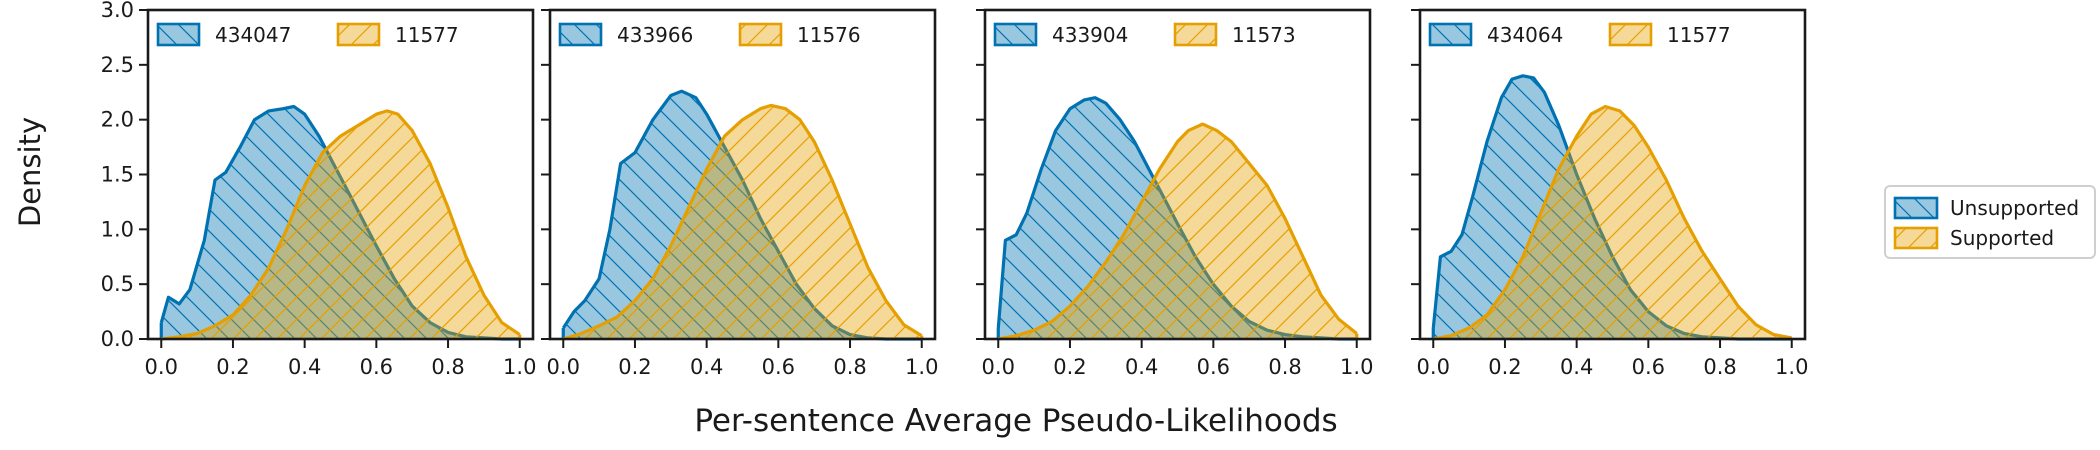  I want to click on legend-count-label: 11576, so click(829, 35).